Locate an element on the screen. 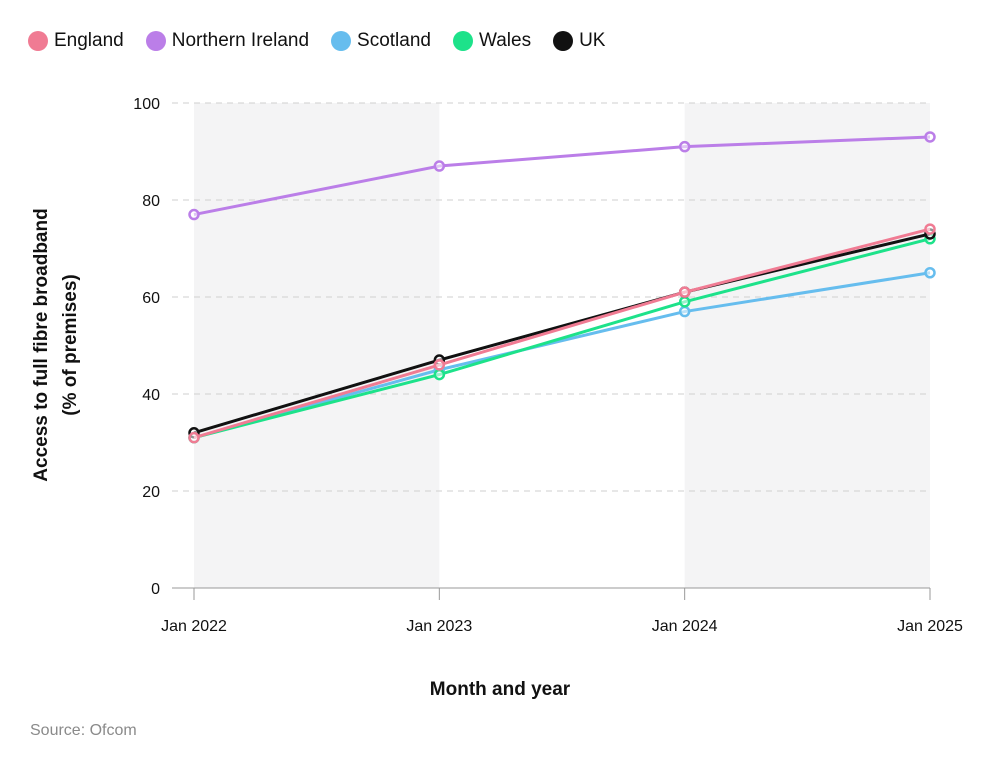 Image resolution: width=1000 pixels, height=770 pixels. x-tick-label: Jan 2025 is located at coordinates (930, 626).